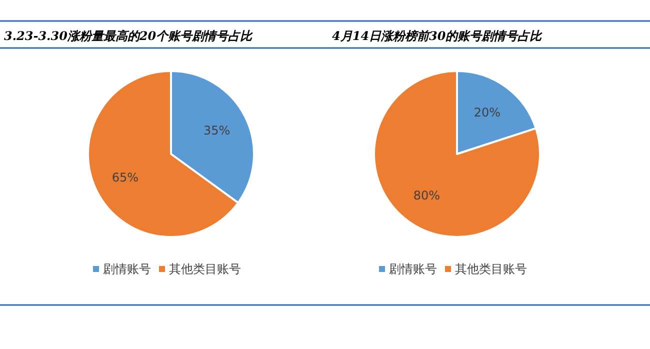  I want to click on chart-title: 3.23-3.30涨粉量最高的20个账号剧情号占比, so click(129, 36).